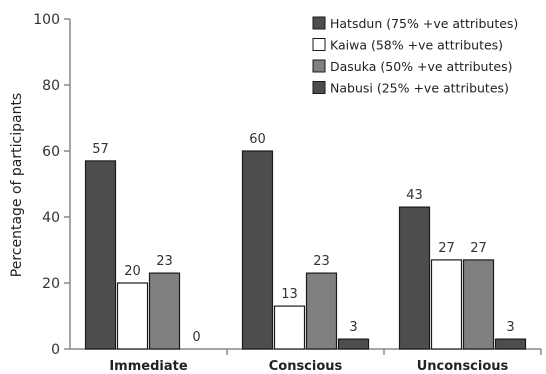 This screenshot has height=374, width=546. What do you see at coordinates (463, 366) in the screenshot?
I see `category-label: Unconscious` at bounding box center [463, 366].